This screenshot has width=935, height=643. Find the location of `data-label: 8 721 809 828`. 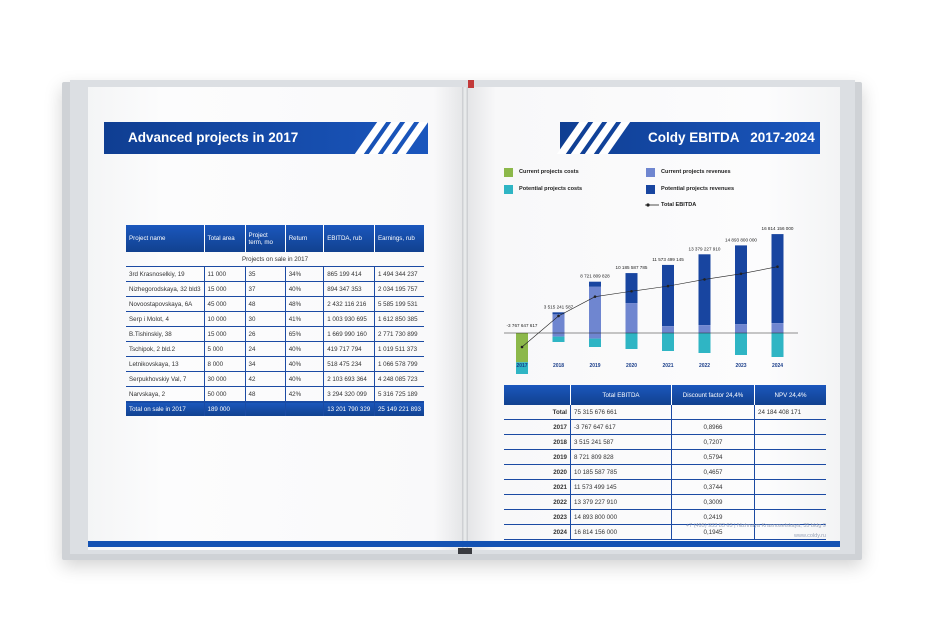

data-label: 8 721 809 828 is located at coordinates (595, 276).